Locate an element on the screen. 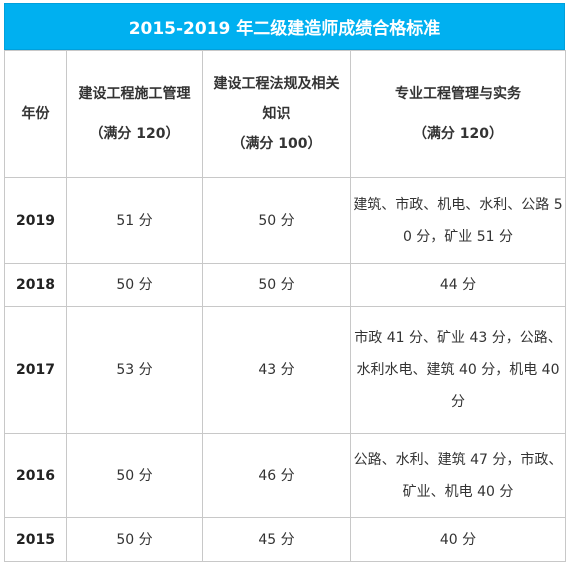 This screenshot has height=568, width=569. header-practice-score: （满分 120） is located at coordinates (458, 134).